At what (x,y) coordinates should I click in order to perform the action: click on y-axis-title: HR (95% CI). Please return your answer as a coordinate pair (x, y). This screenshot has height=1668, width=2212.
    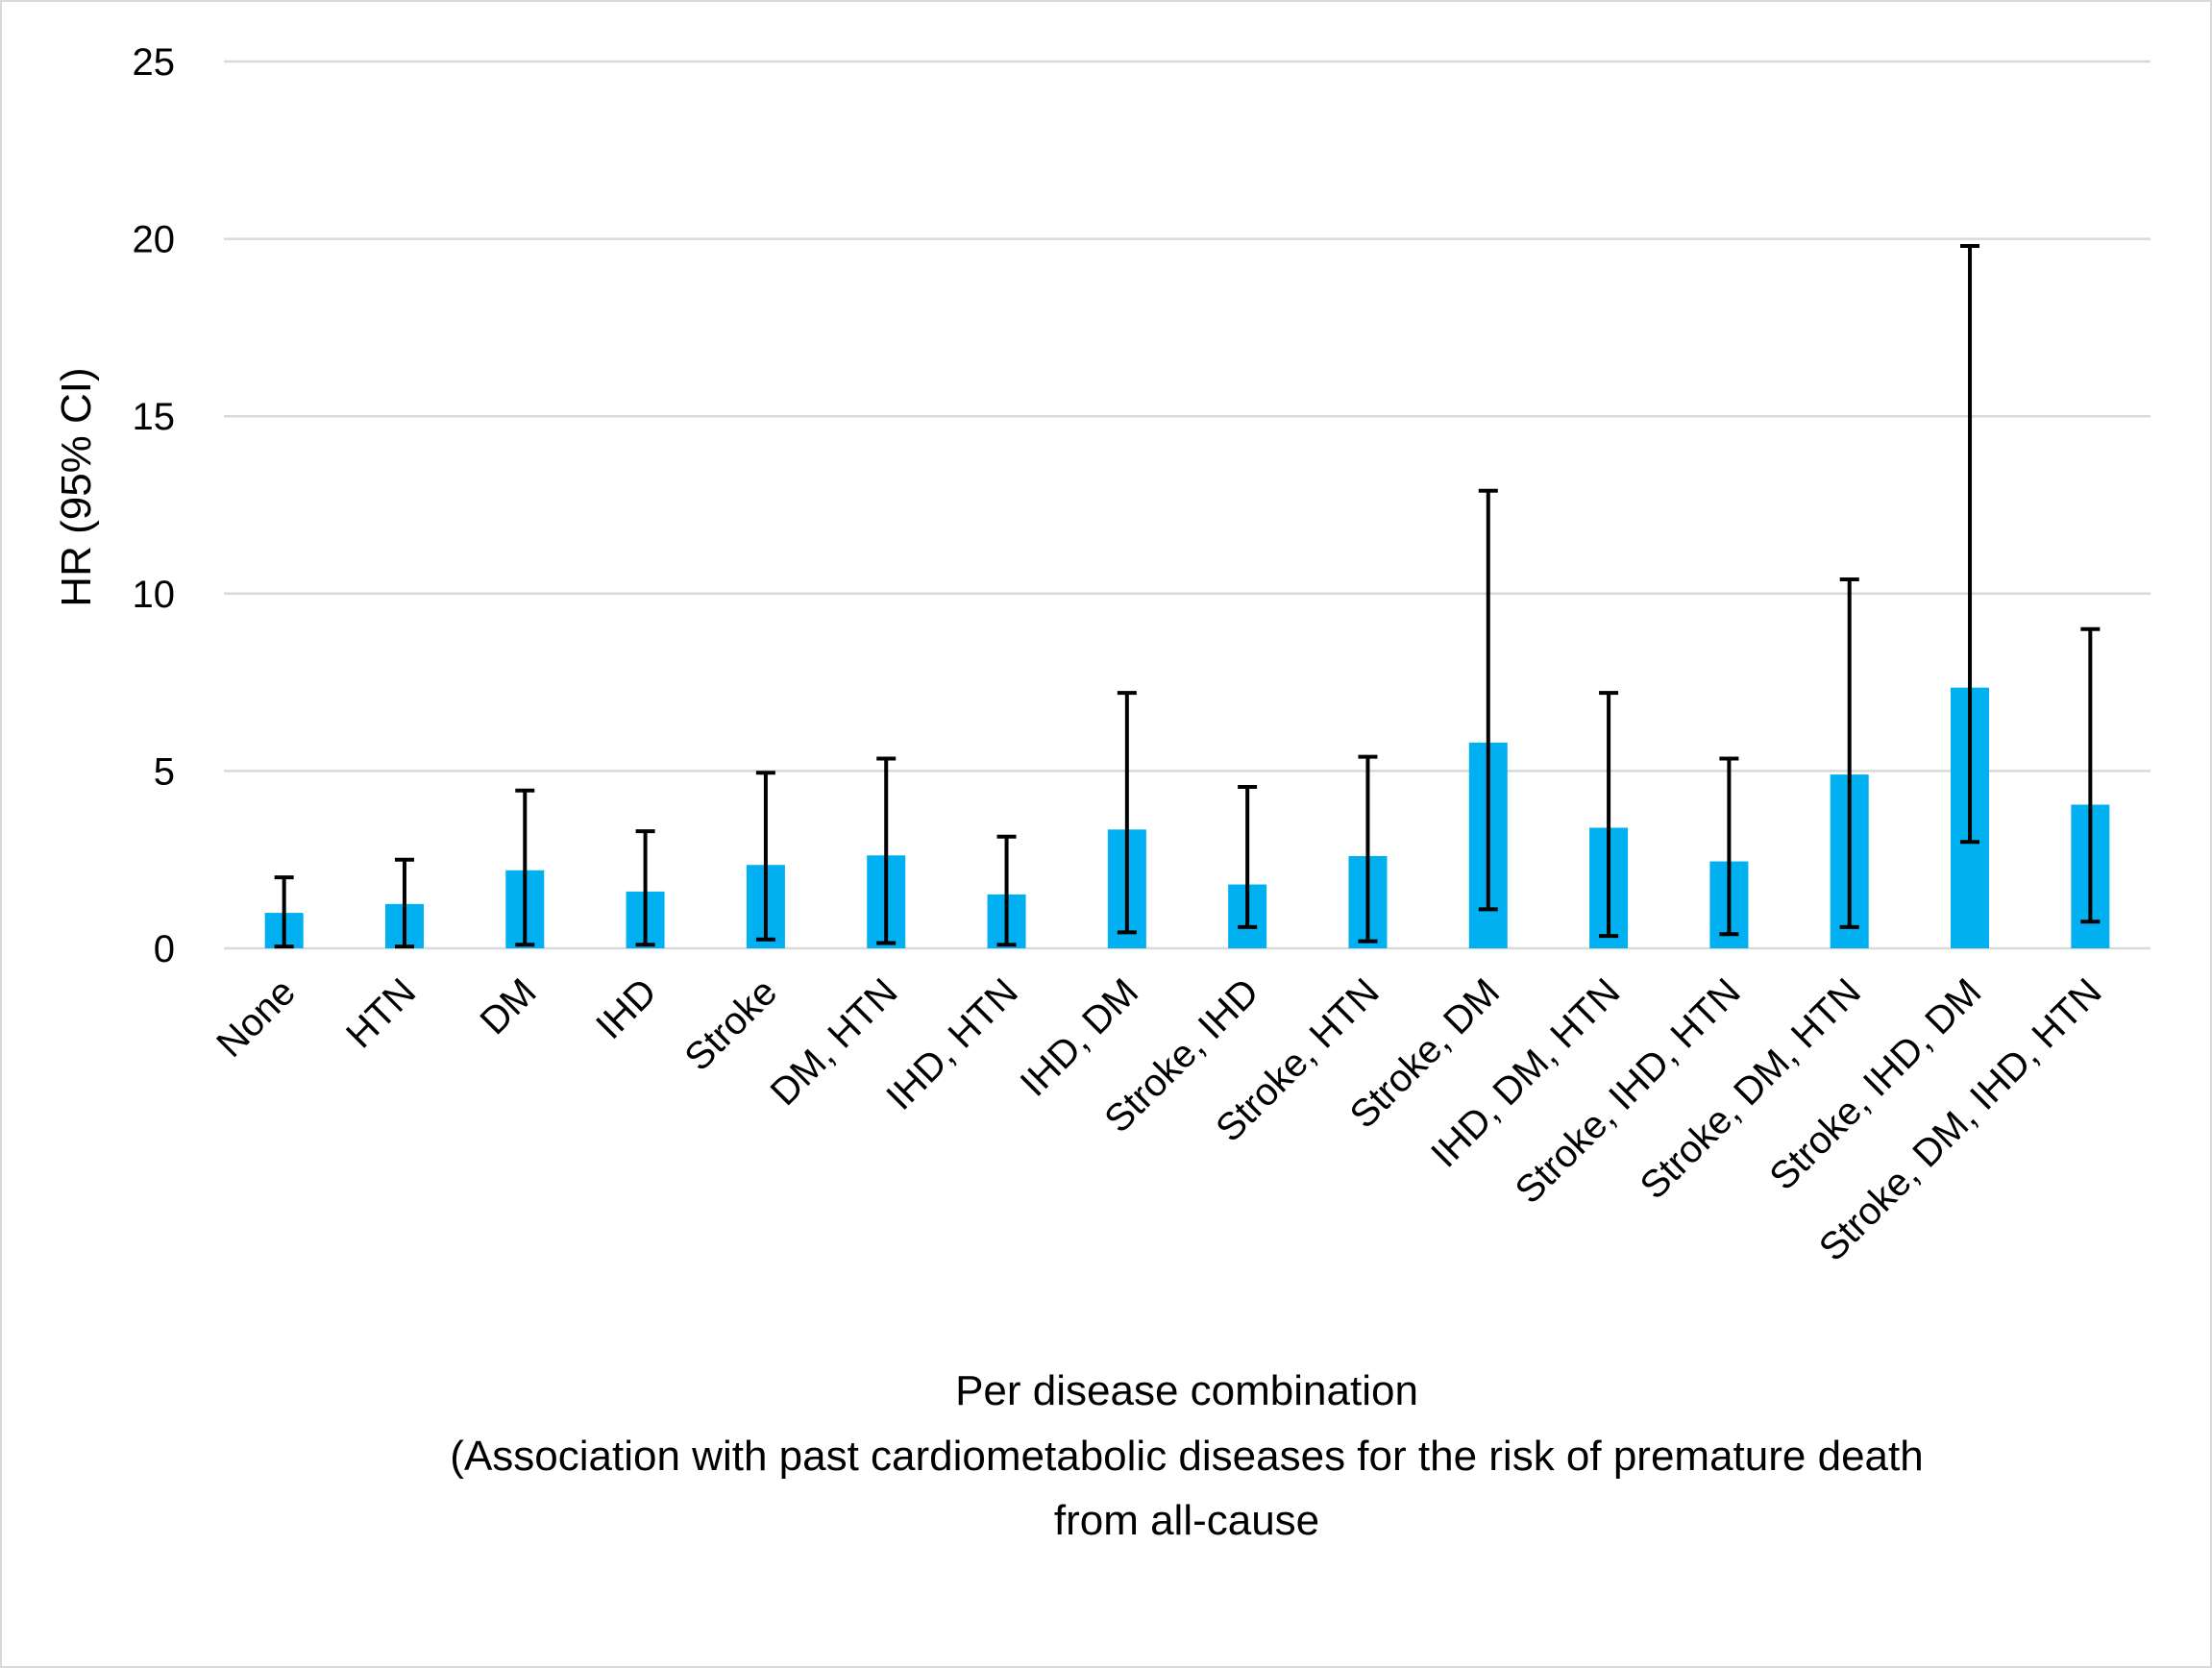
    Looking at the image, I should click on (76, 486).